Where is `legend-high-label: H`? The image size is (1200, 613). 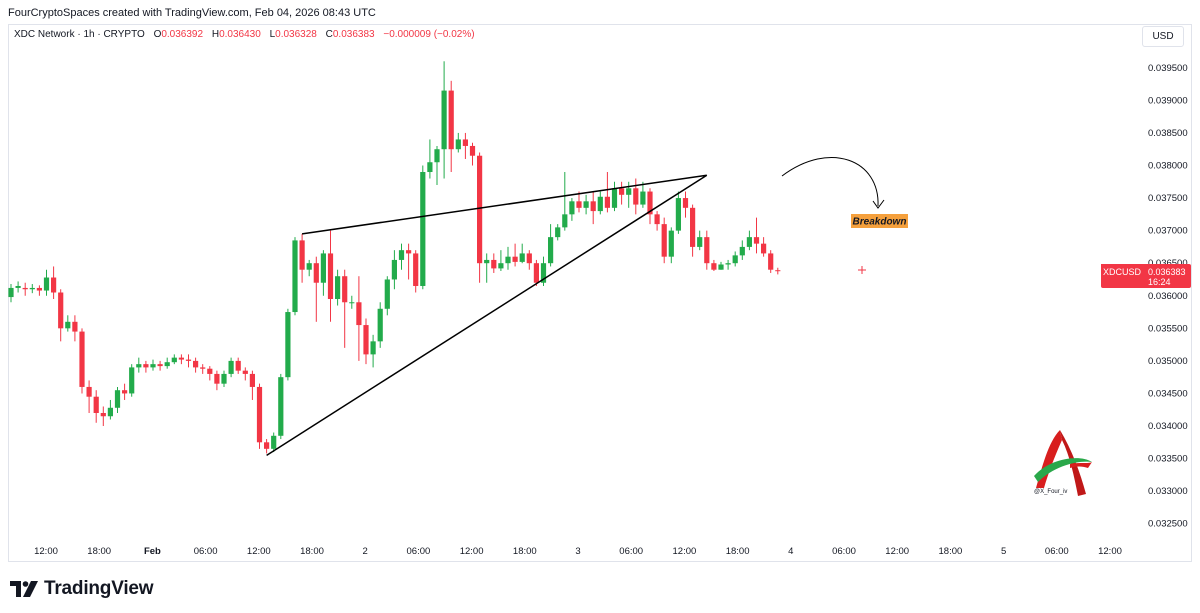 legend-high-label: H is located at coordinates (215, 34).